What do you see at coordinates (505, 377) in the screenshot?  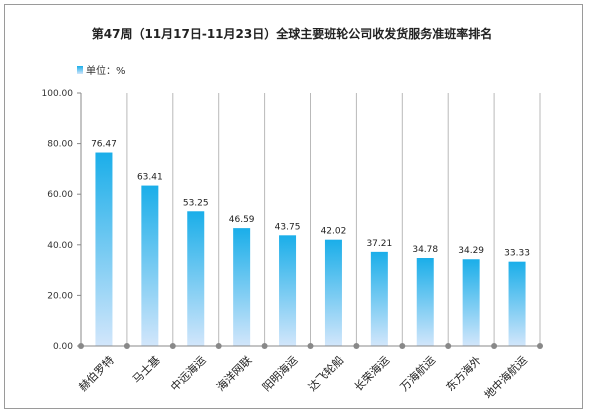 I see `category-label: 地中海航运` at bounding box center [505, 377].